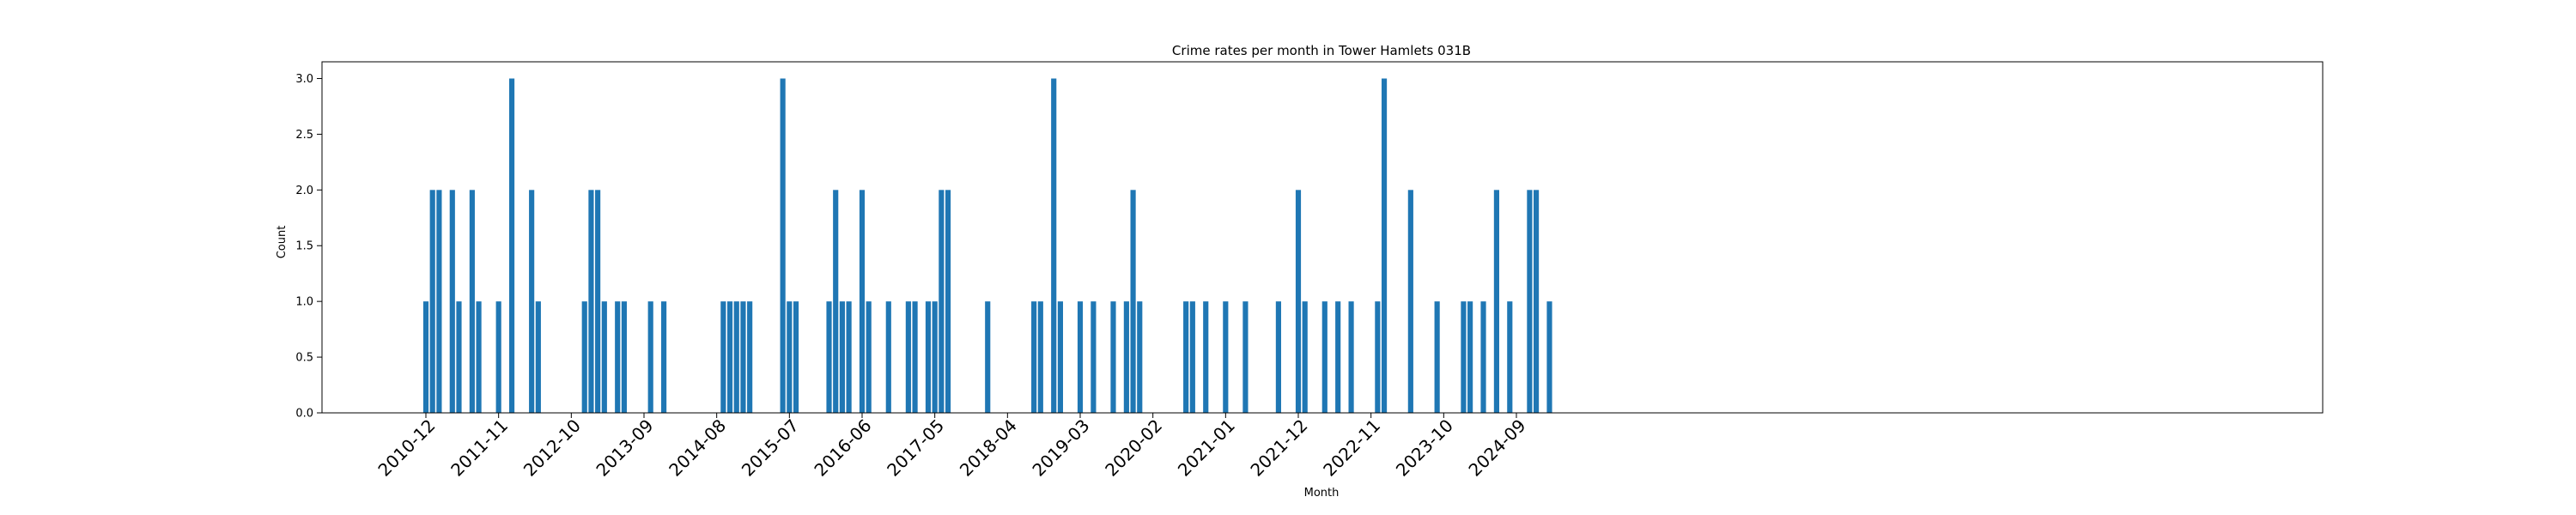 Image resolution: width=2576 pixels, height=515 pixels. What do you see at coordinates (304, 135) in the screenshot?
I see `y-tick-label: 2.5` at bounding box center [304, 135].